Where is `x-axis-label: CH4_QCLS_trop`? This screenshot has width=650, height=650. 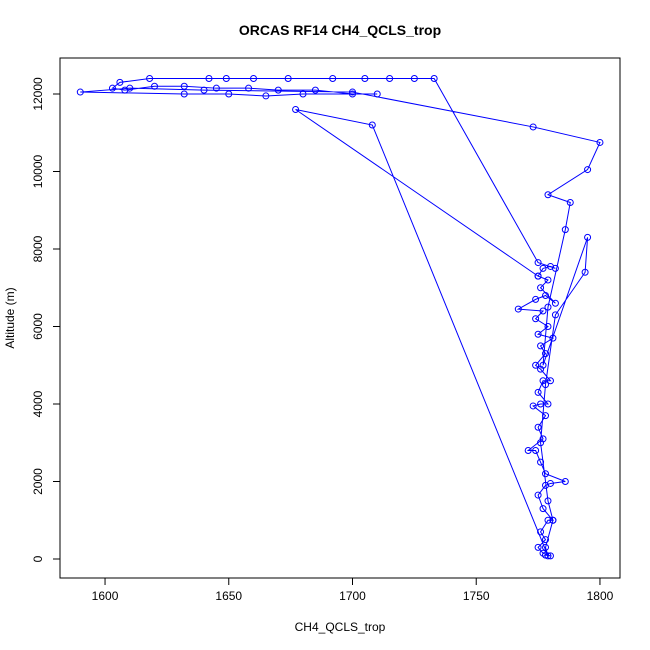
x-axis-label: CH4_QCLS_trop is located at coordinates (340, 627).